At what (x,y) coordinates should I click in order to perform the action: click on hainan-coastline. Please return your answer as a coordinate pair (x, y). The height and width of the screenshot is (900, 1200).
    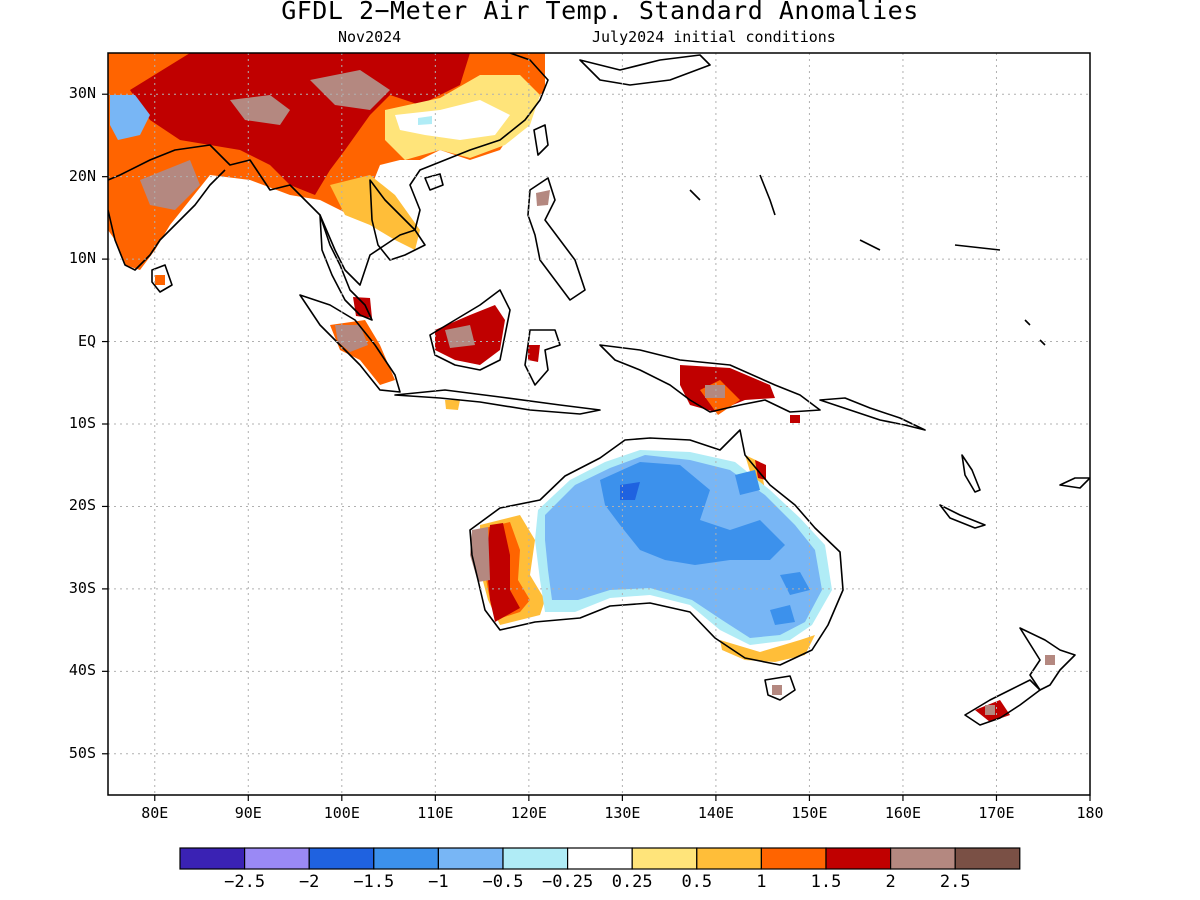
    Looking at the image, I should click on (434, 182).